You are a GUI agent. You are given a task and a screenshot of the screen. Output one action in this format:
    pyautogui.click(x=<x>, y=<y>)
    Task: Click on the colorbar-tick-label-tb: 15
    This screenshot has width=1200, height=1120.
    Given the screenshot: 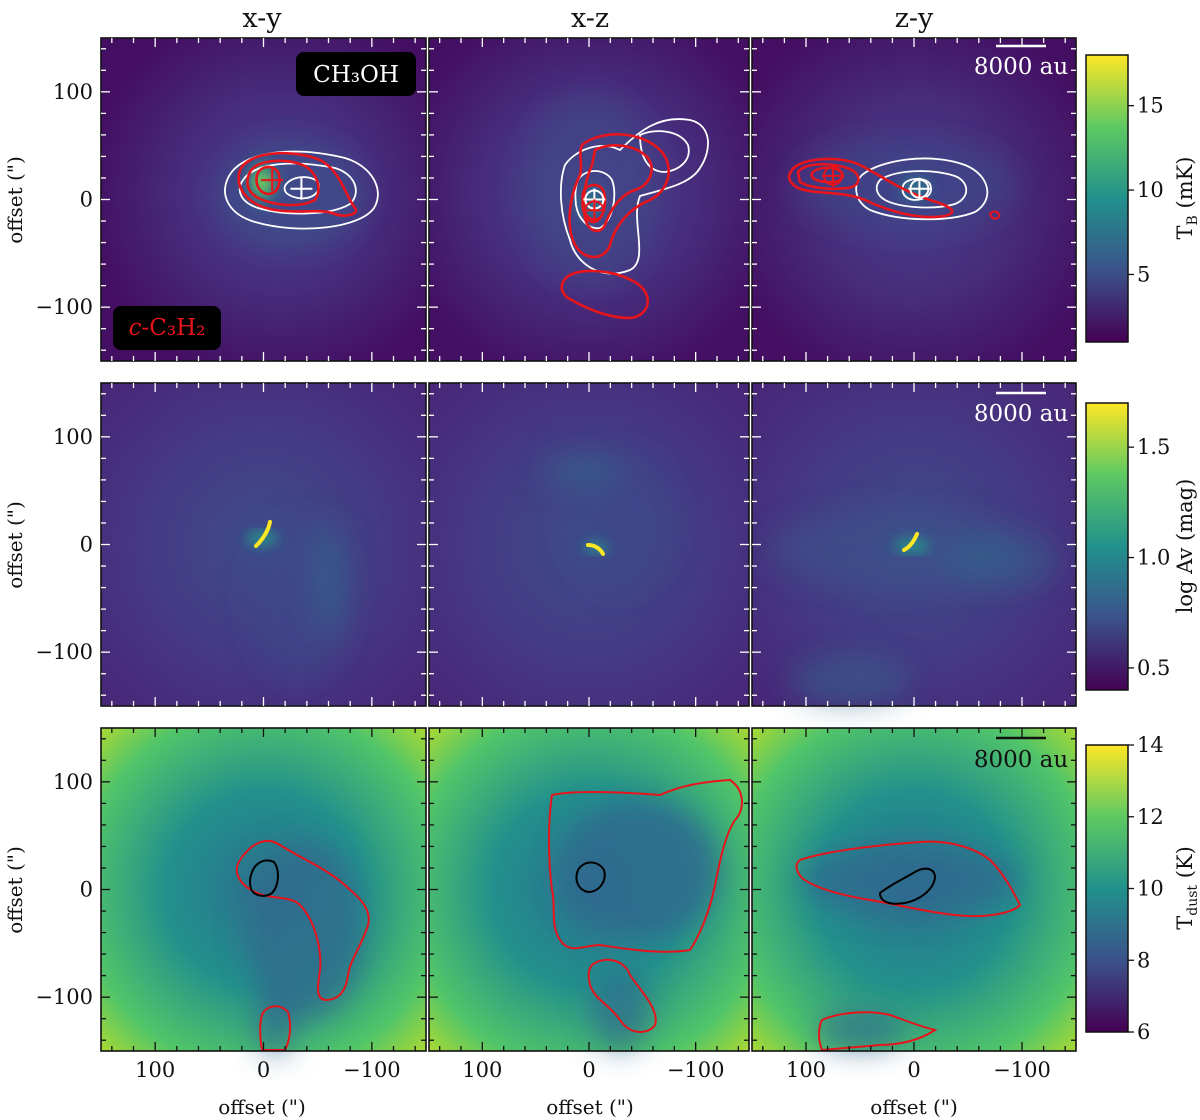 What is the action you would take?
    pyautogui.click(x=1150, y=106)
    